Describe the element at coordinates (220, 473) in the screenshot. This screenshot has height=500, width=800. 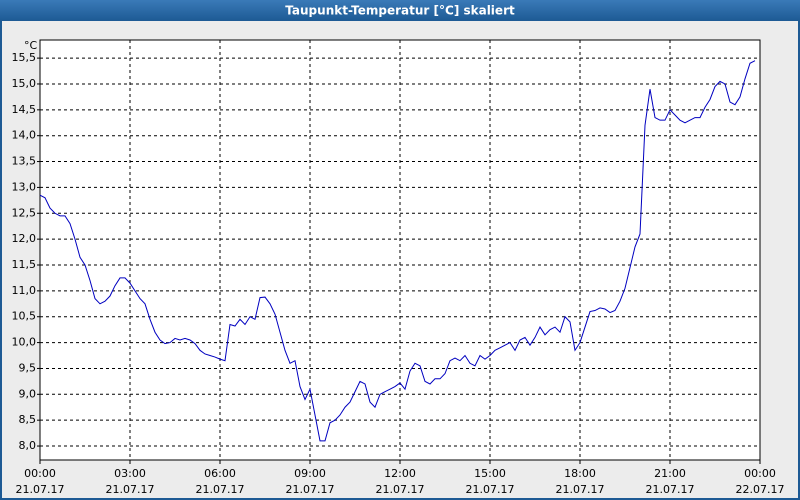
I see `x-tick-label: 06:00` at that location.